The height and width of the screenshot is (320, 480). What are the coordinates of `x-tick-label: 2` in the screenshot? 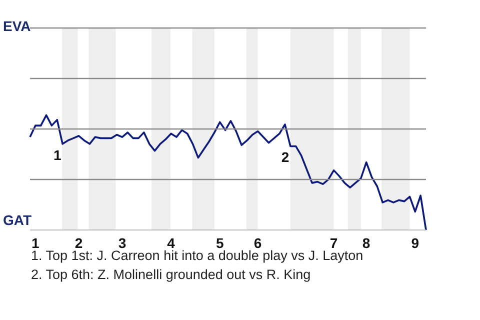 It's located at (78, 242).